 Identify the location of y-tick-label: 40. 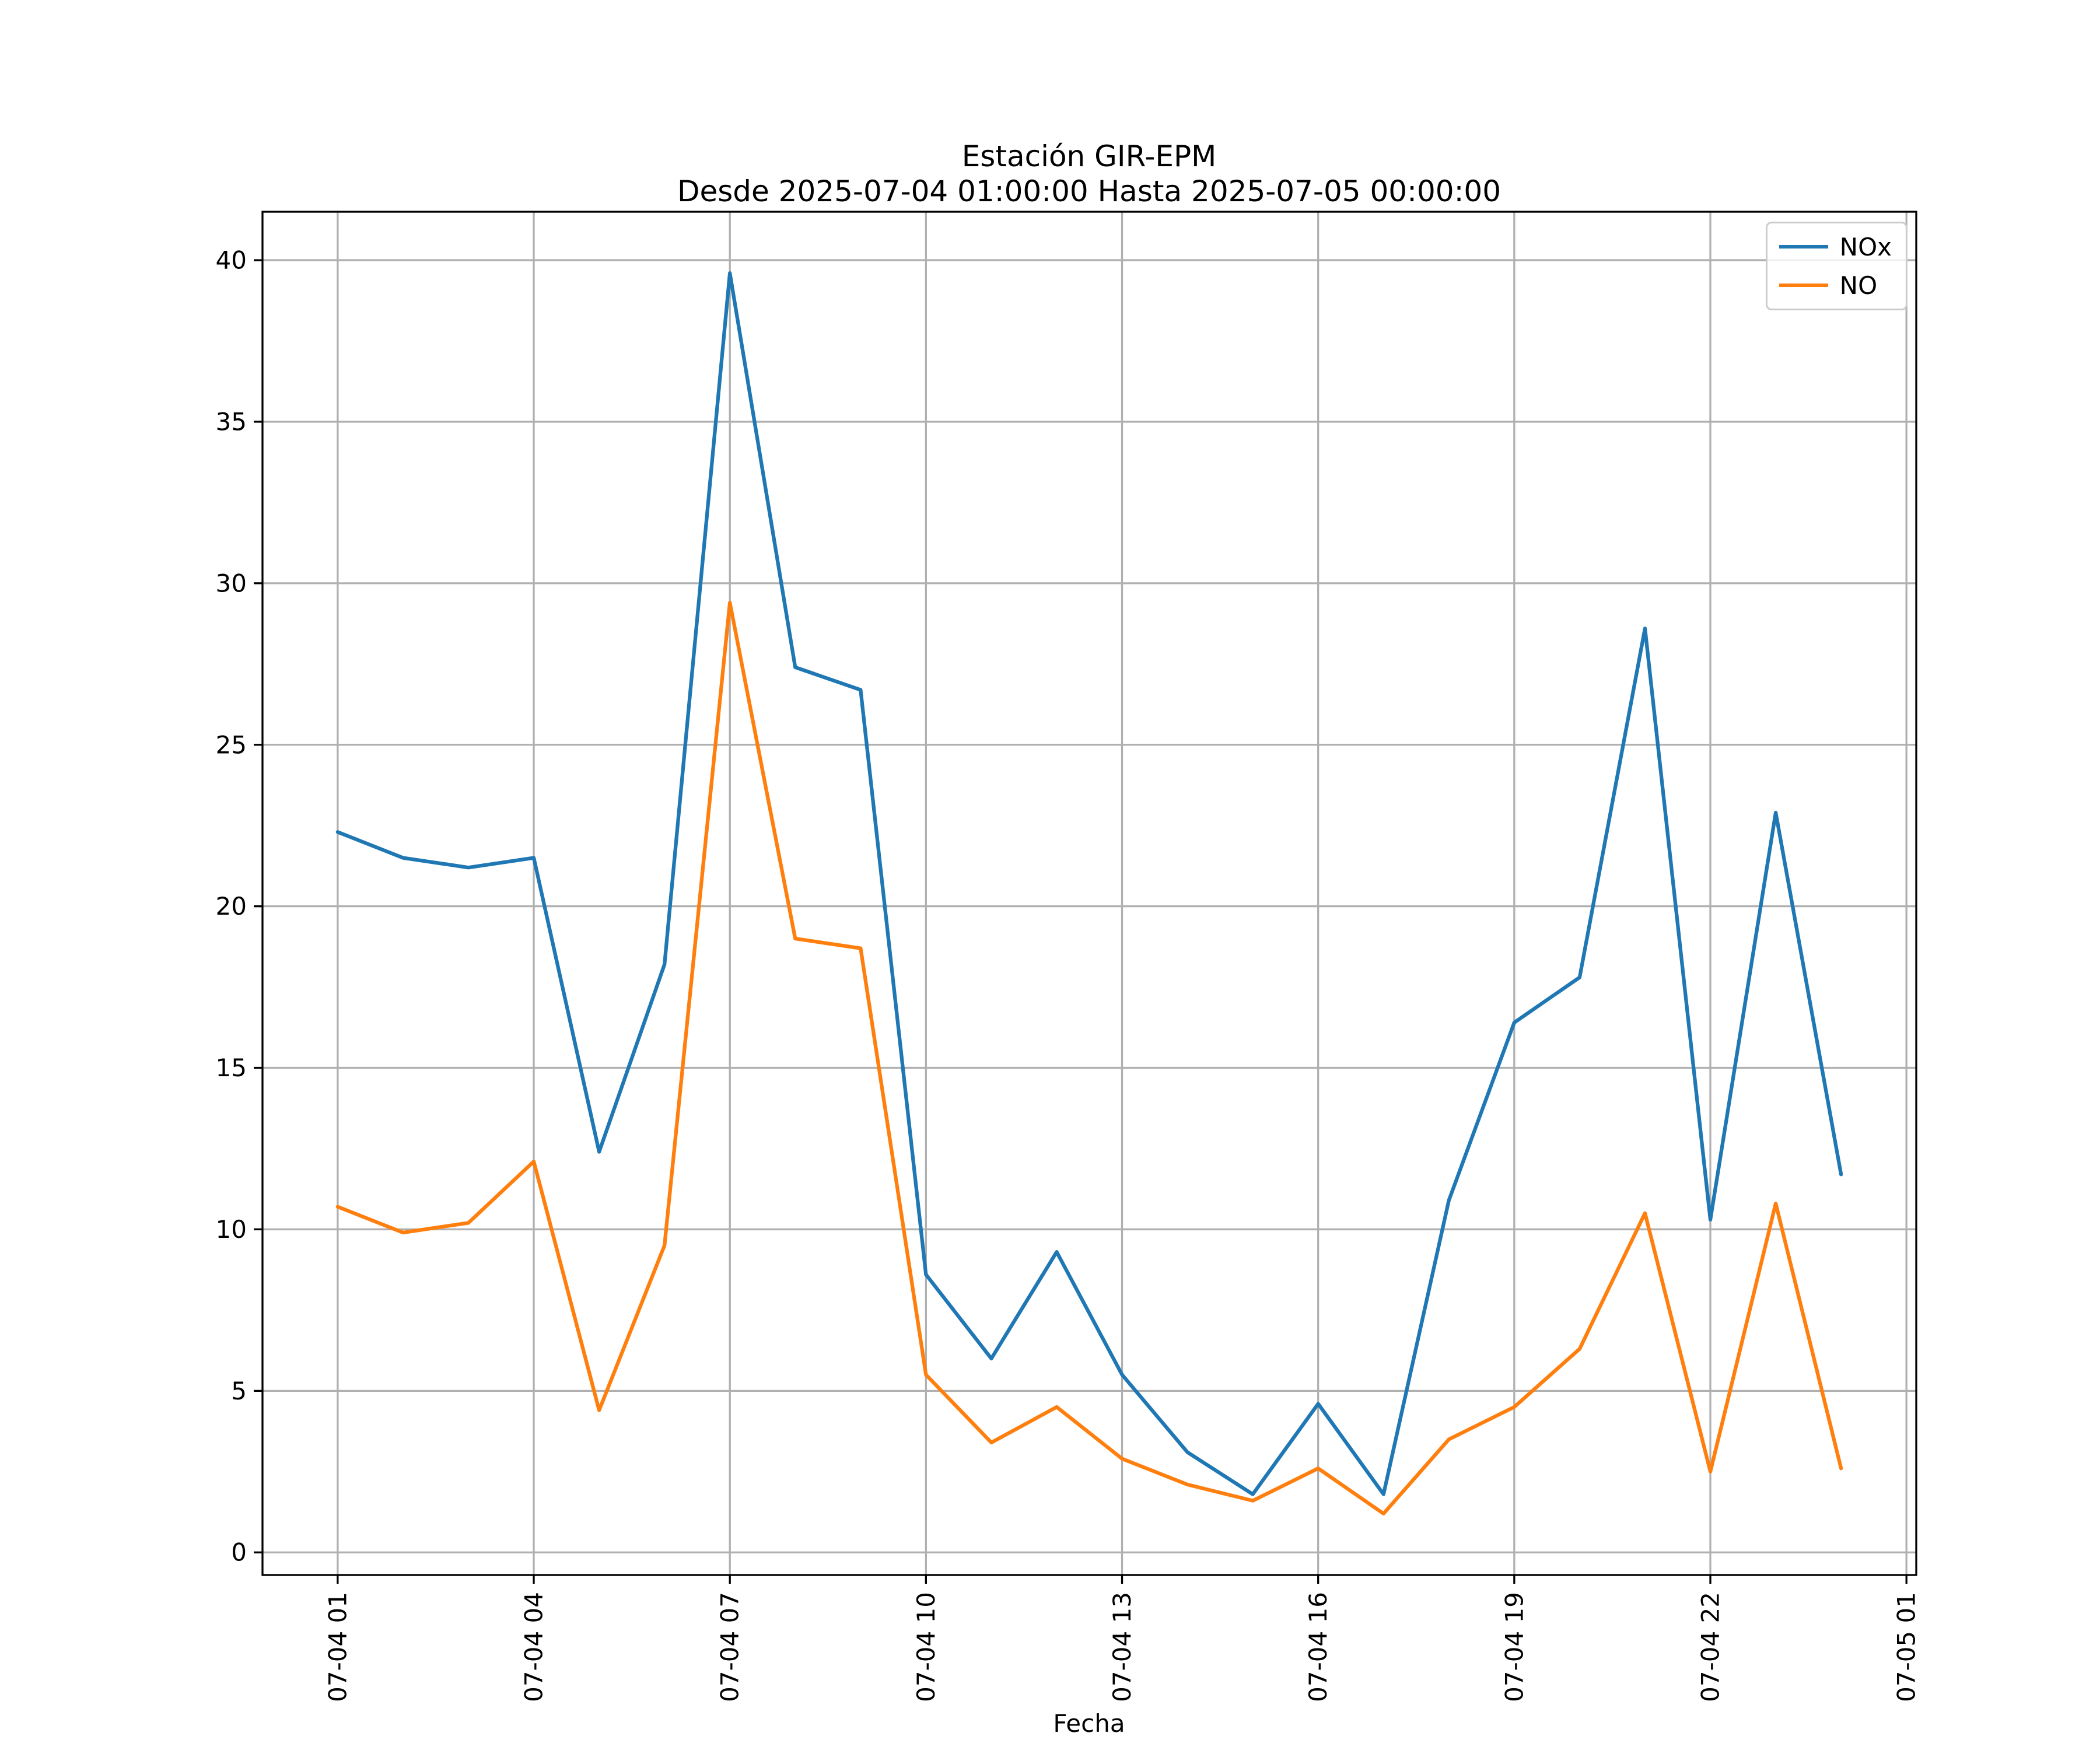
(231, 260).